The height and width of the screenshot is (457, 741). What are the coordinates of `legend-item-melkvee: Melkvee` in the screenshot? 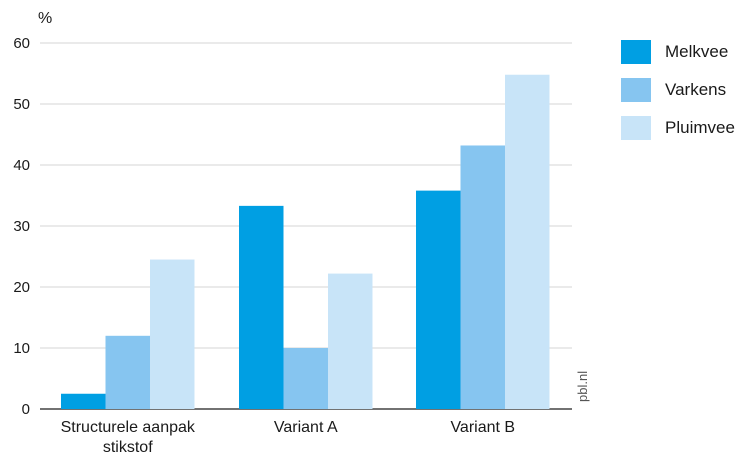 It's located at (678, 52).